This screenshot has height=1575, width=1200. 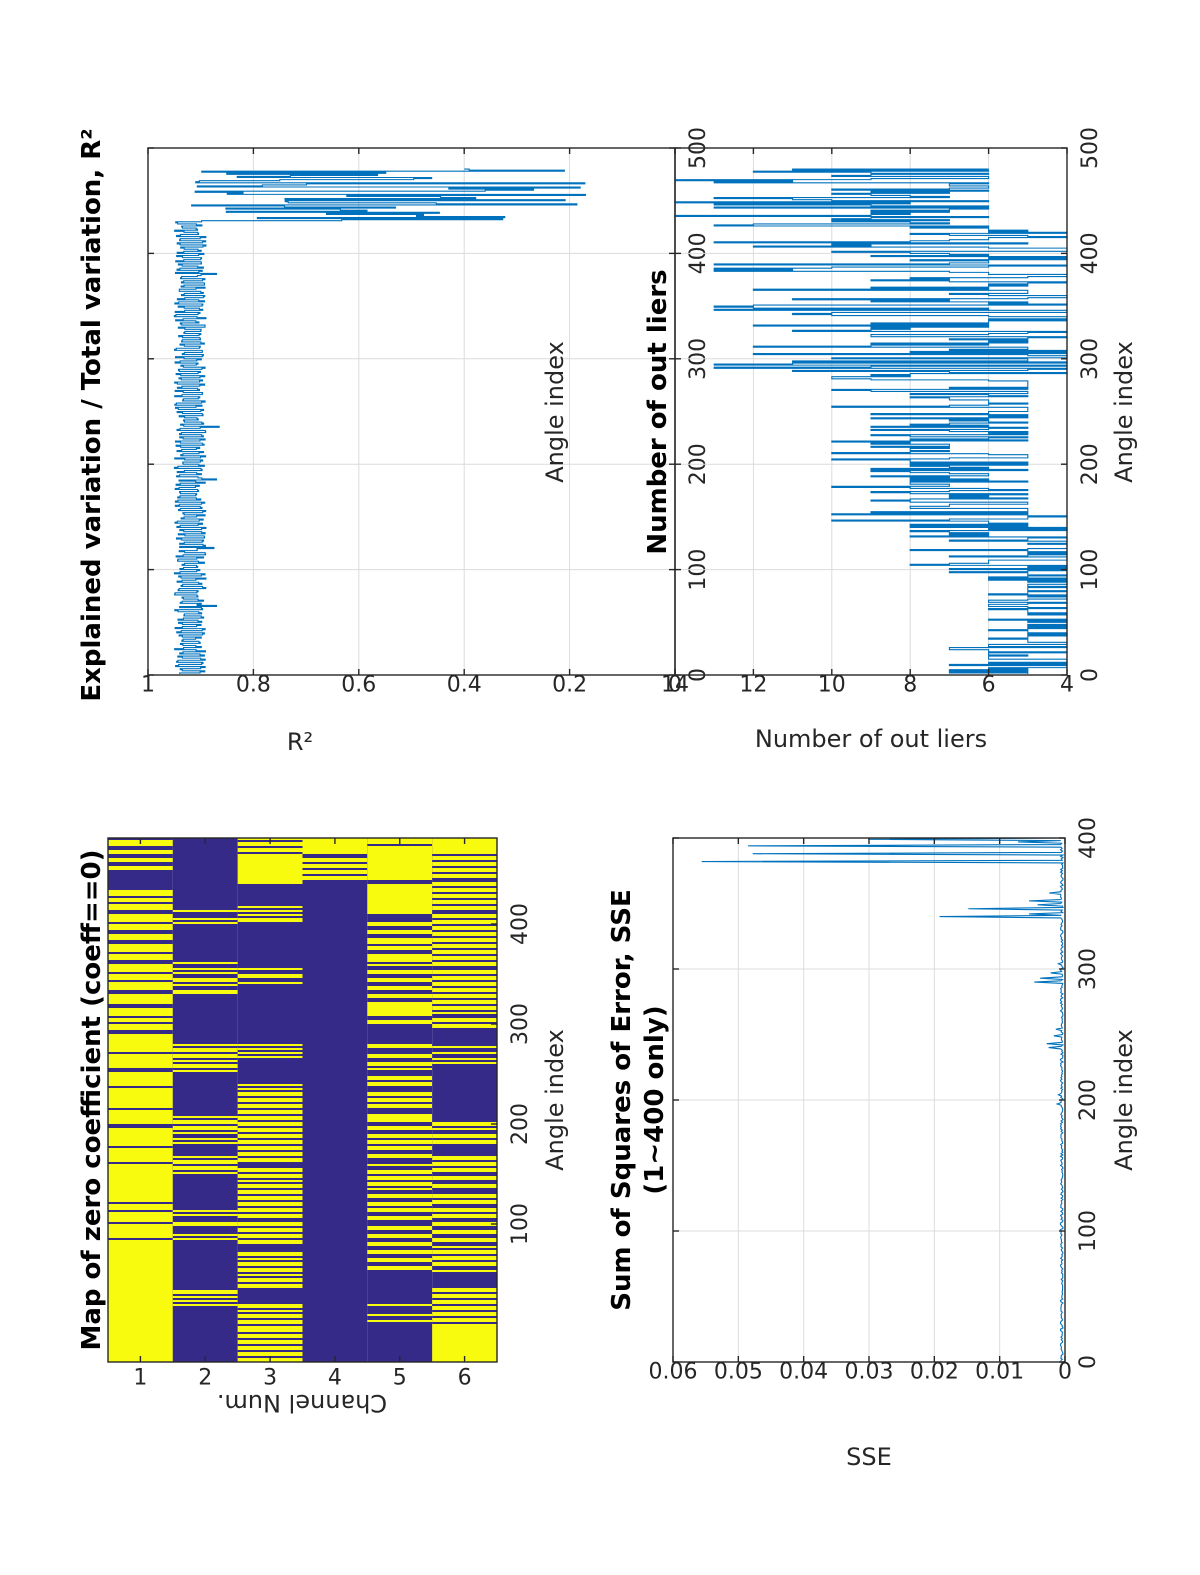 What do you see at coordinates (140, 1378) in the screenshot?
I see `heatmap-ytick-label: 1` at bounding box center [140, 1378].